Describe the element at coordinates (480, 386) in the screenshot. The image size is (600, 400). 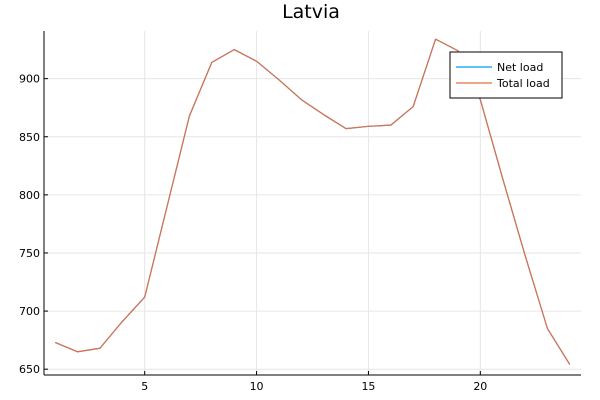
I see `x-tick-label: 20` at that location.